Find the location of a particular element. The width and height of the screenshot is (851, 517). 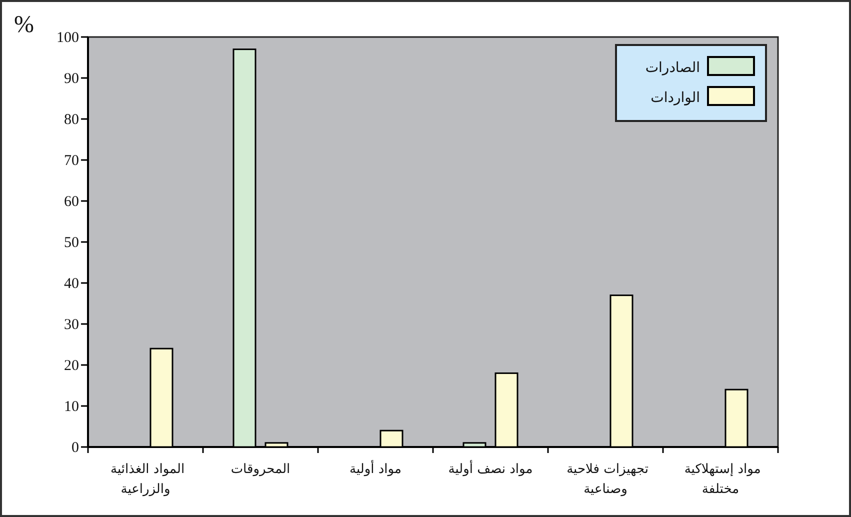

x-tick-label: المواد الغذائية والزراعية is located at coordinates (145, 479).